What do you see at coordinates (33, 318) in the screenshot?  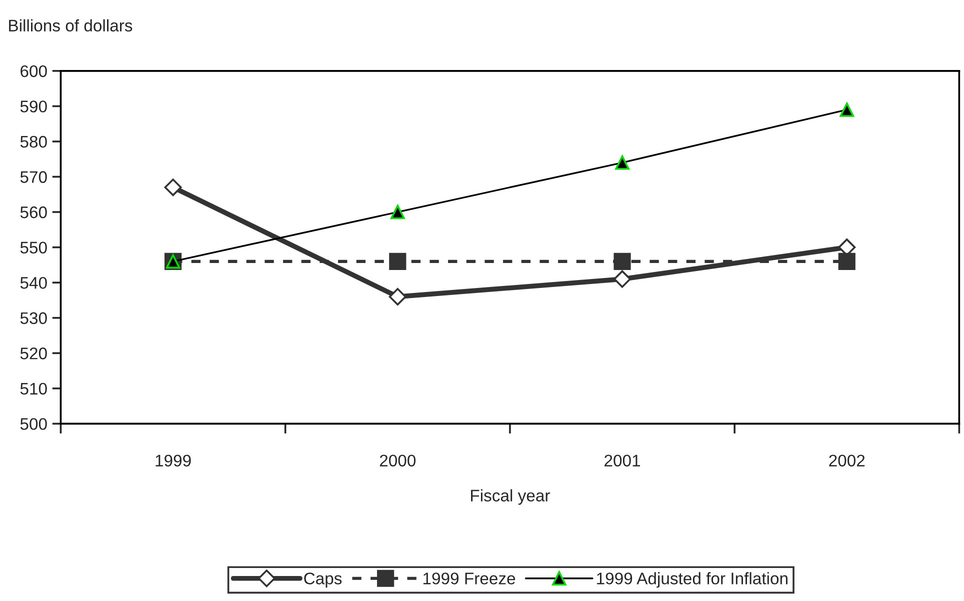 I see `y-tick-label: 530` at bounding box center [33, 318].